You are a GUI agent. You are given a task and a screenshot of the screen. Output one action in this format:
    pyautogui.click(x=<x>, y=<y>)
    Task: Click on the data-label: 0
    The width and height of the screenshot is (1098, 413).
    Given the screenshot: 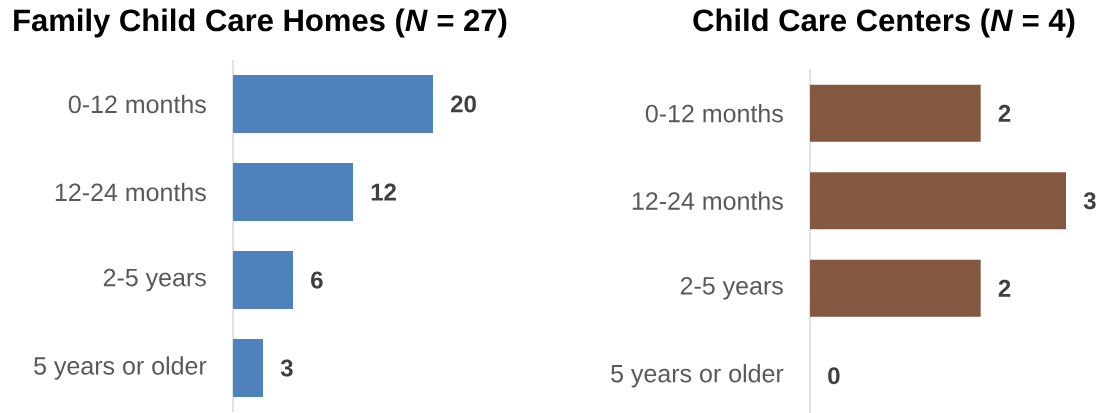 What is the action you would take?
    pyautogui.click(x=834, y=376)
    